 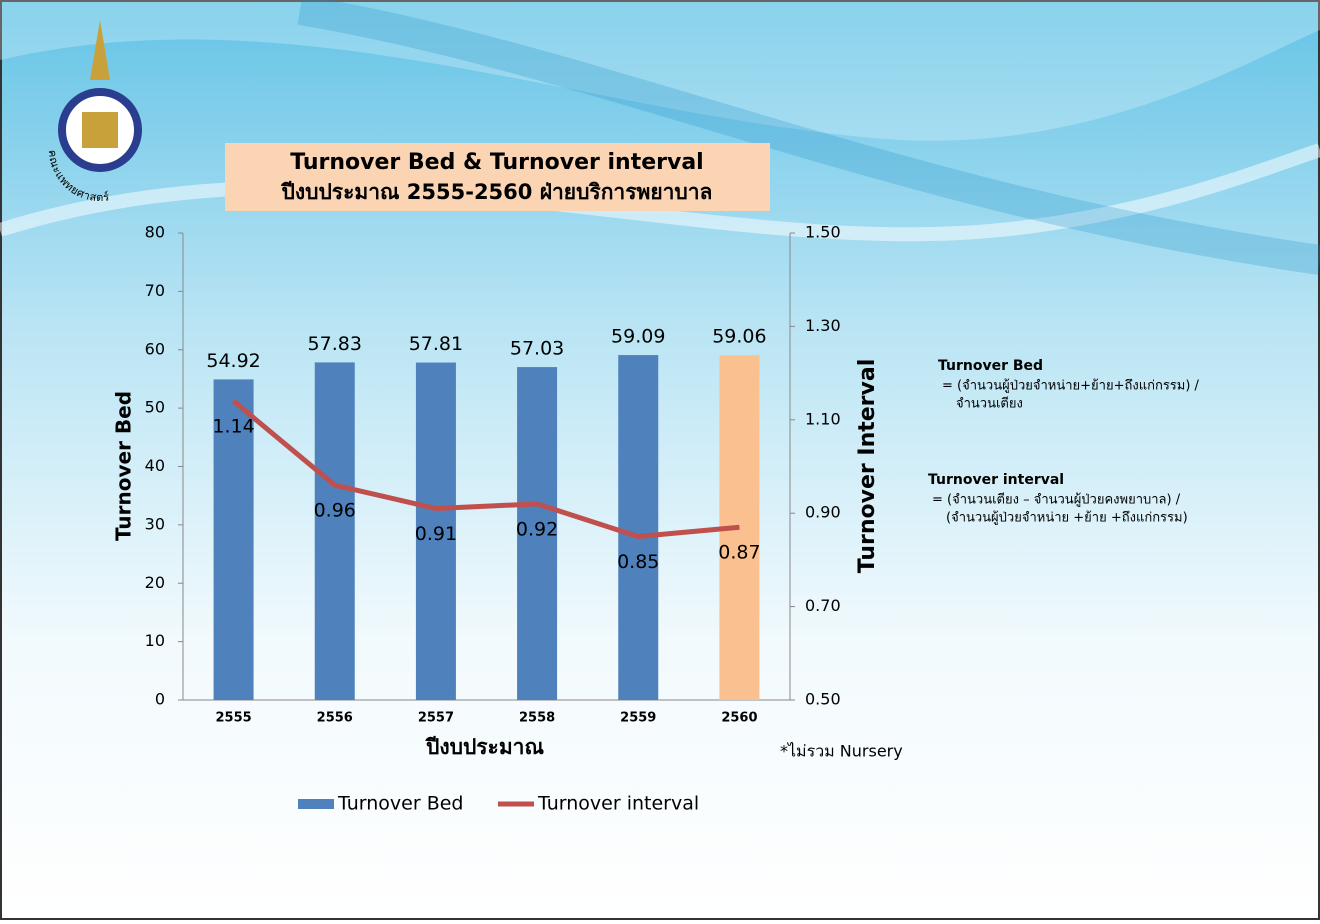 What do you see at coordinates (233, 427) in the screenshot?
I see `line-value-label: 1.14` at bounding box center [233, 427].